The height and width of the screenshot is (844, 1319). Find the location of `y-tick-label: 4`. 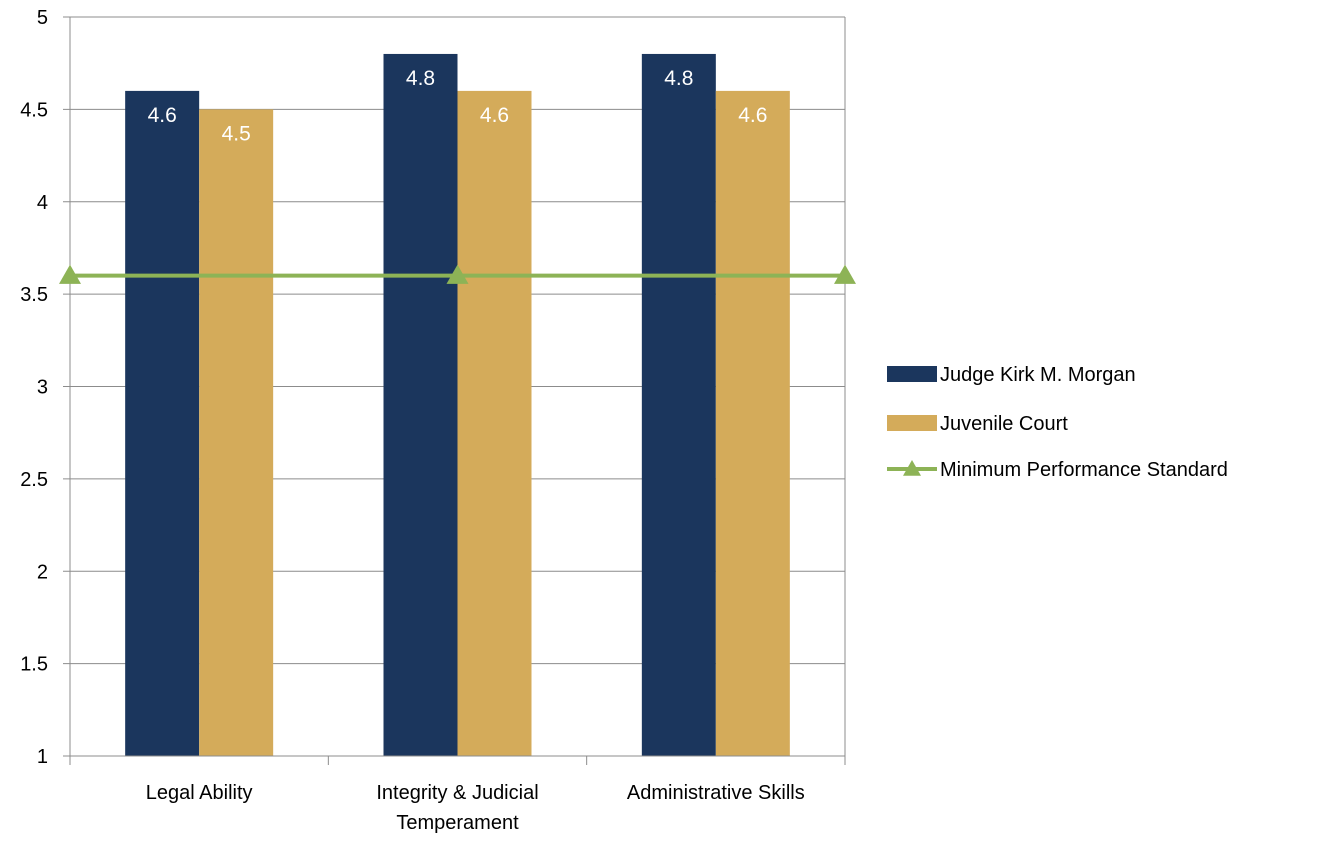

y-tick-label: 4 is located at coordinates (42, 203).